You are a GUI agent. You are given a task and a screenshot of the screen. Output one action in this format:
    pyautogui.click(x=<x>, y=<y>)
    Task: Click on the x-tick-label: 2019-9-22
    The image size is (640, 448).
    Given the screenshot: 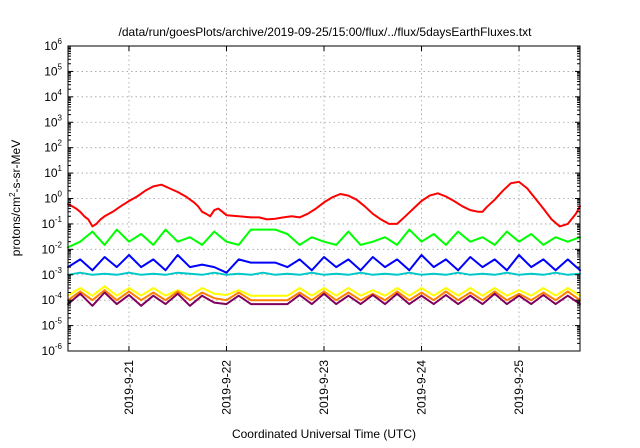 What is the action you would take?
    pyautogui.click(x=226, y=387)
    